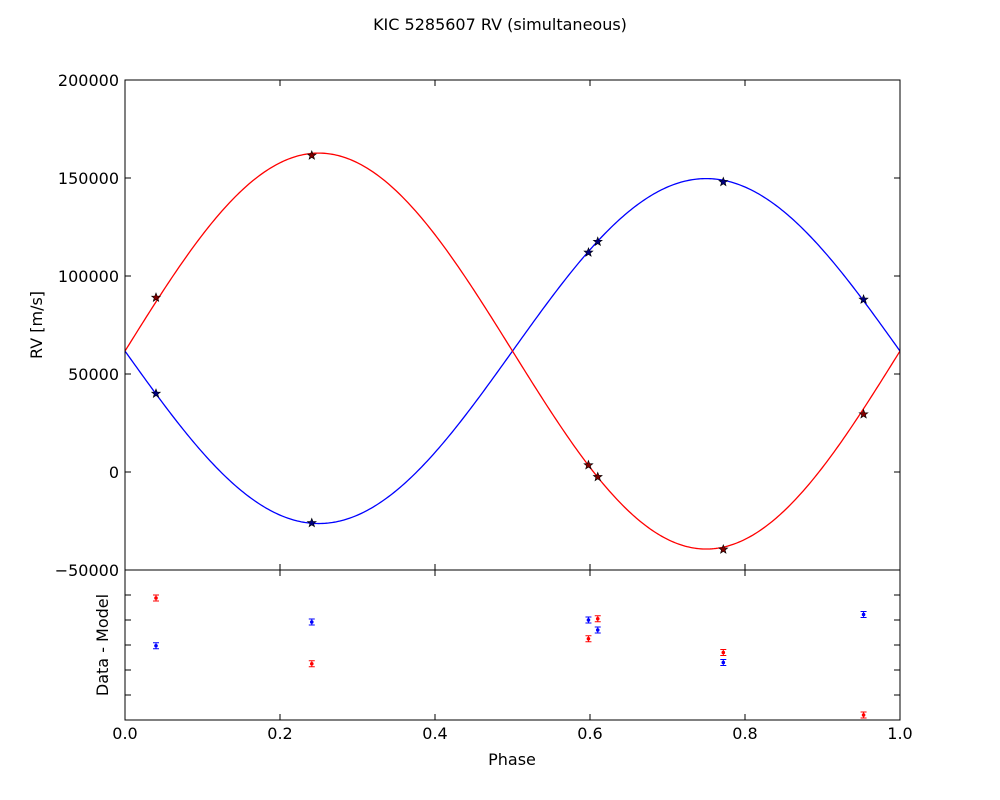 This screenshot has height=800, width=1000. What do you see at coordinates (500, 24) in the screenshot?
I see `chart-title: KIC 5285607 RV (simultaneous)` at bounding box center [500, 24].